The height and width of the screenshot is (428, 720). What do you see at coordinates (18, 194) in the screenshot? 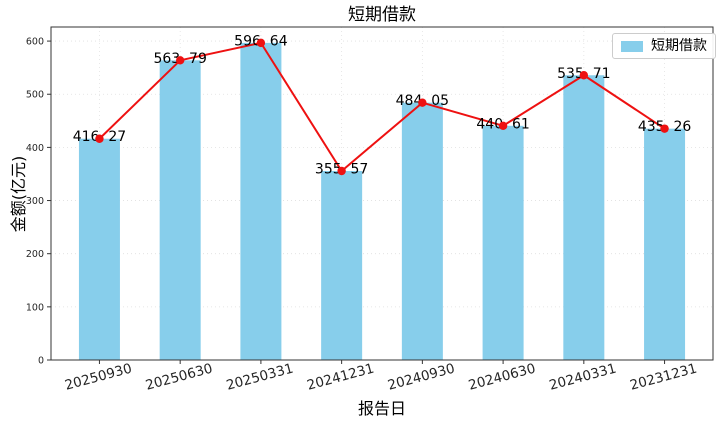
I see `y-axis-label: 金额(亿元)` at bounding box center [18, 194].